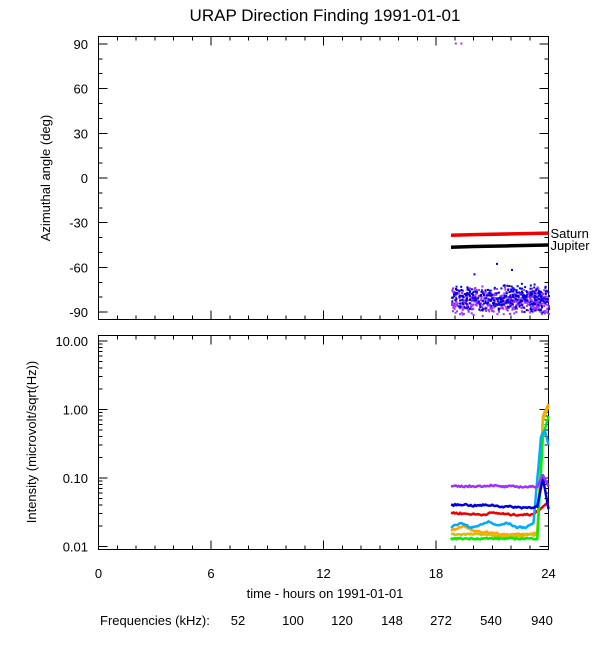 The image size is (600, 650). I want to click on legend-item-100: 100, so click(293, 620).